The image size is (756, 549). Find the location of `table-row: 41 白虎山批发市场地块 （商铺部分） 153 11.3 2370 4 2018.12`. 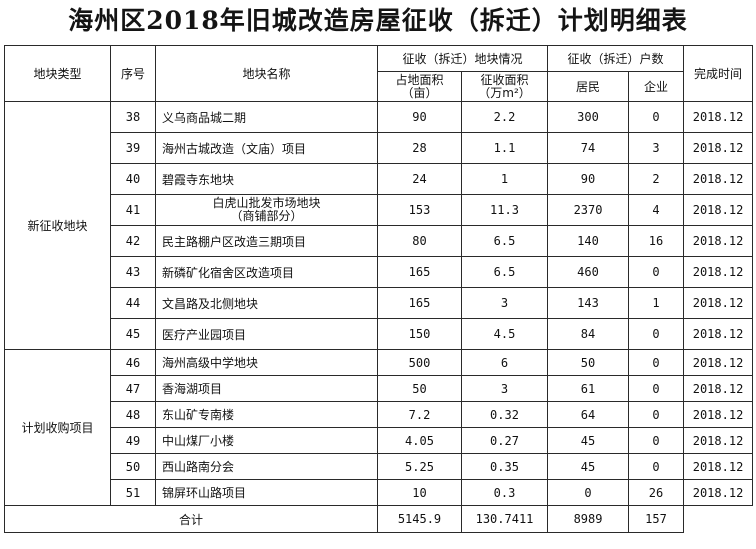

table-row: 41 白虎山批发市场地块 （商铺部分） 153 11.3 2370 4 2018.12 is located at coordinates (379, 210).